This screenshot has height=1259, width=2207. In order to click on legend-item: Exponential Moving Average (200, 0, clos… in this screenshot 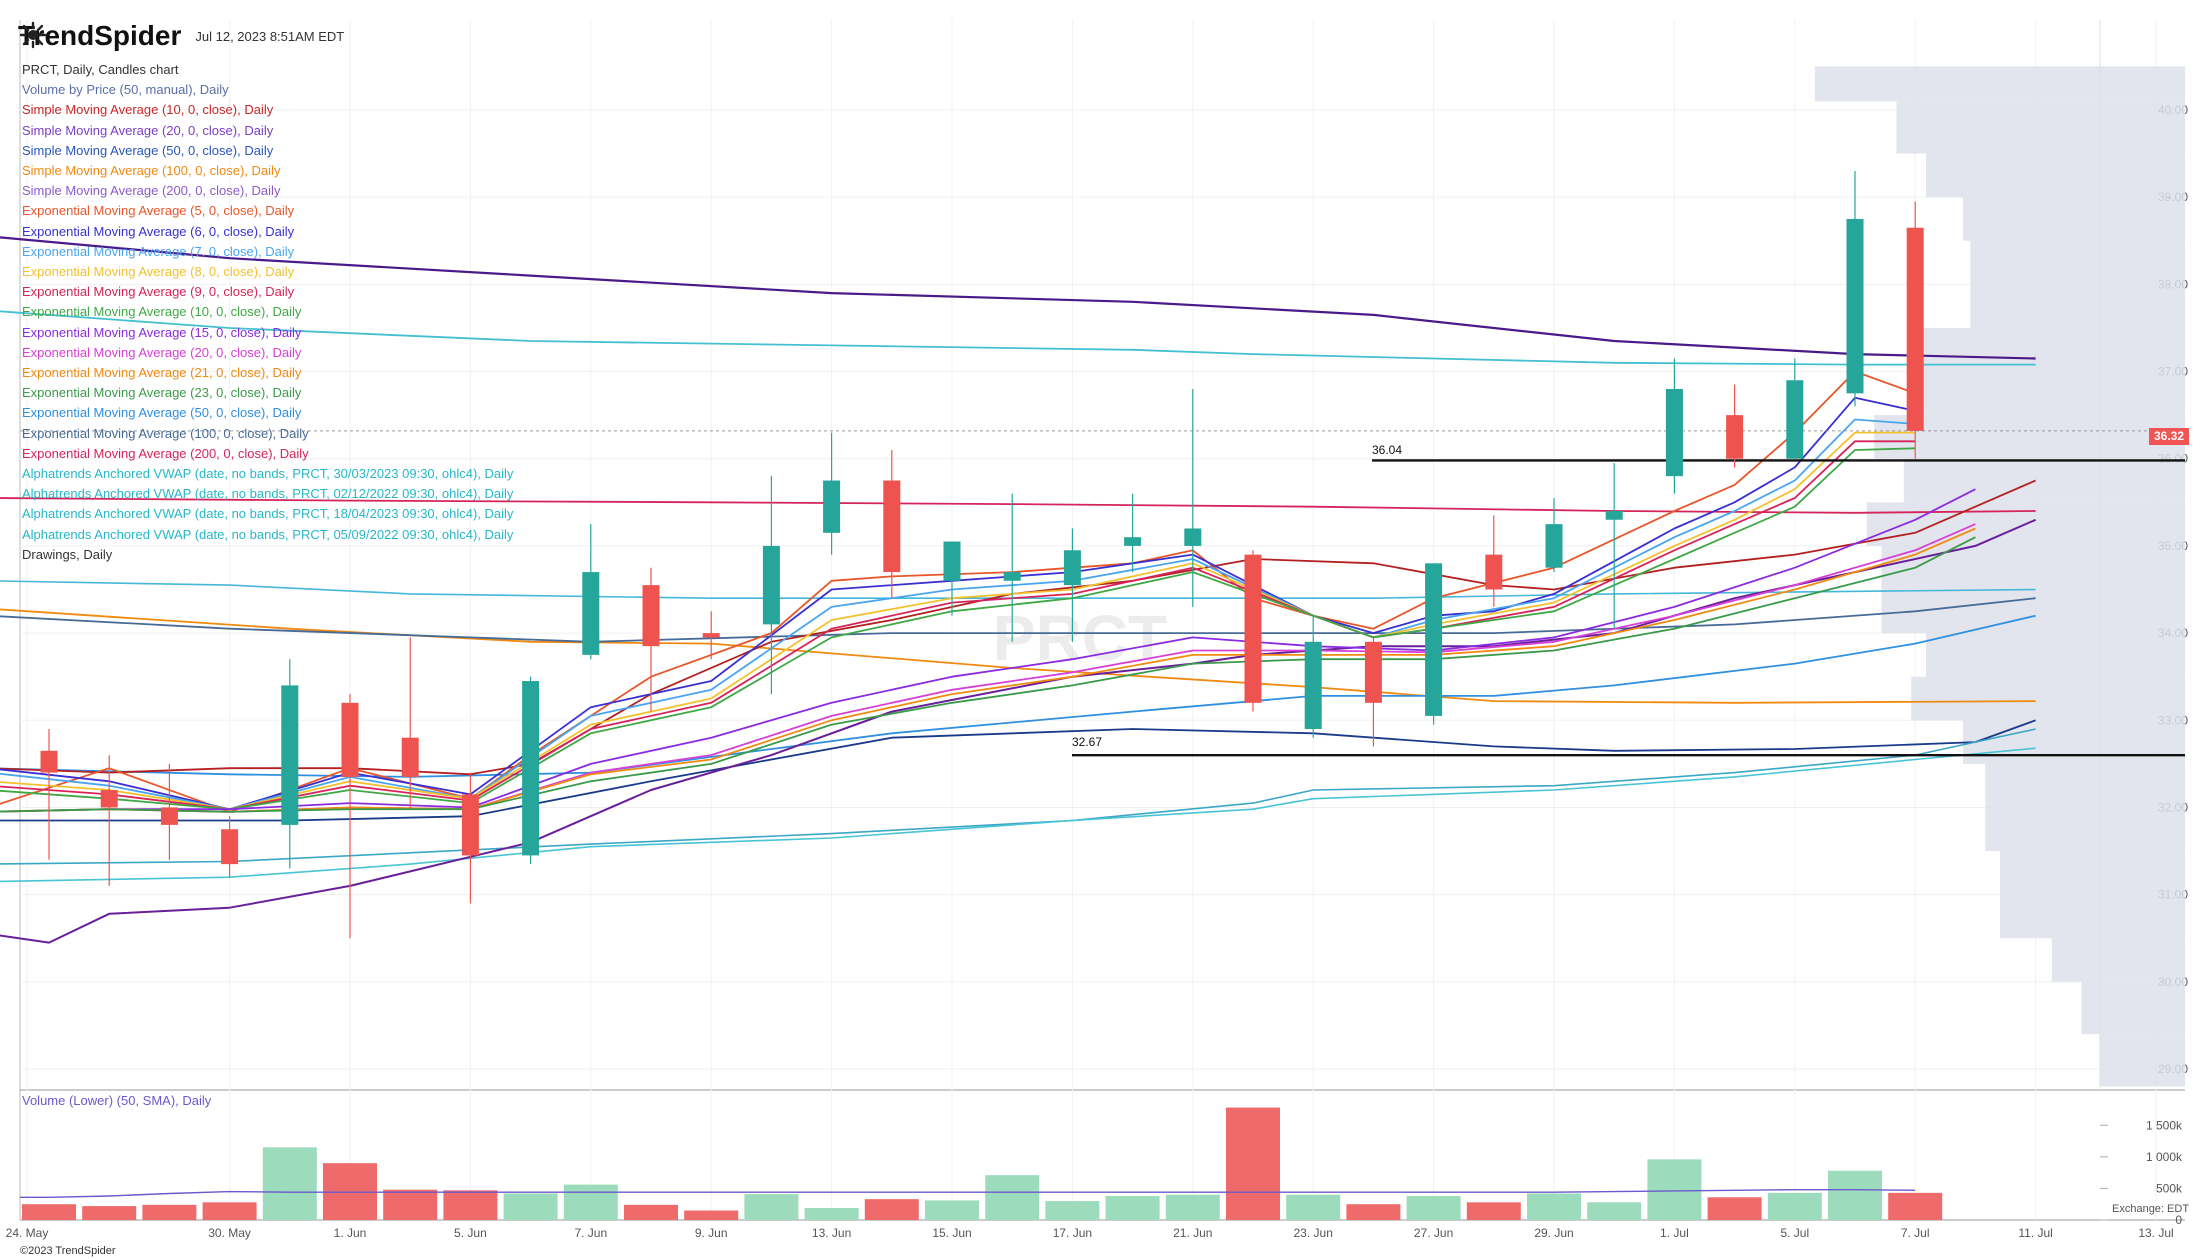, I will do `click(165, 453)`.